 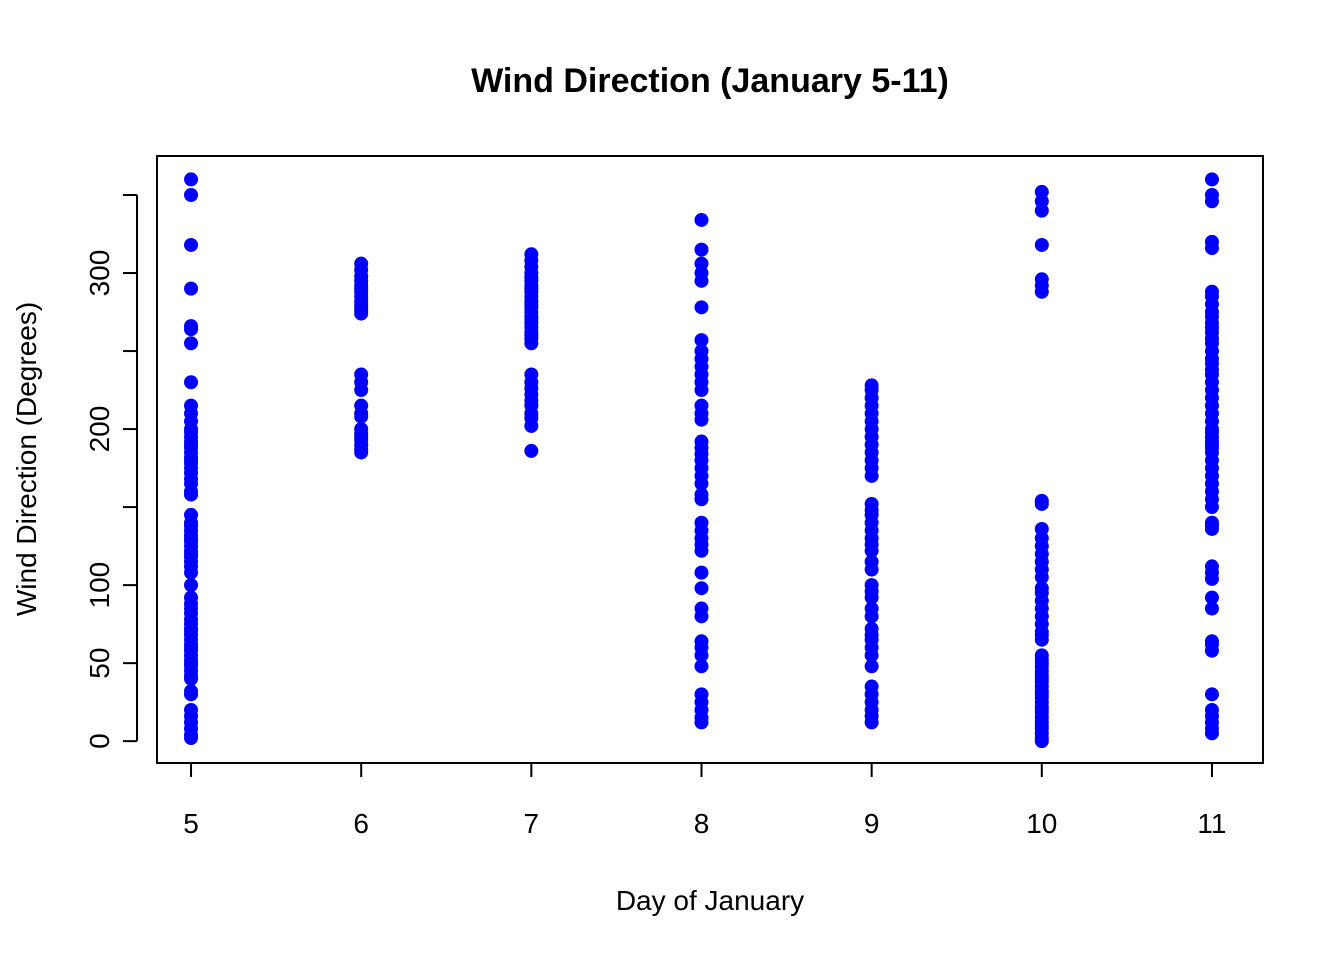 I want to click on y-tick-label: 0, so click(x=99, y=741).